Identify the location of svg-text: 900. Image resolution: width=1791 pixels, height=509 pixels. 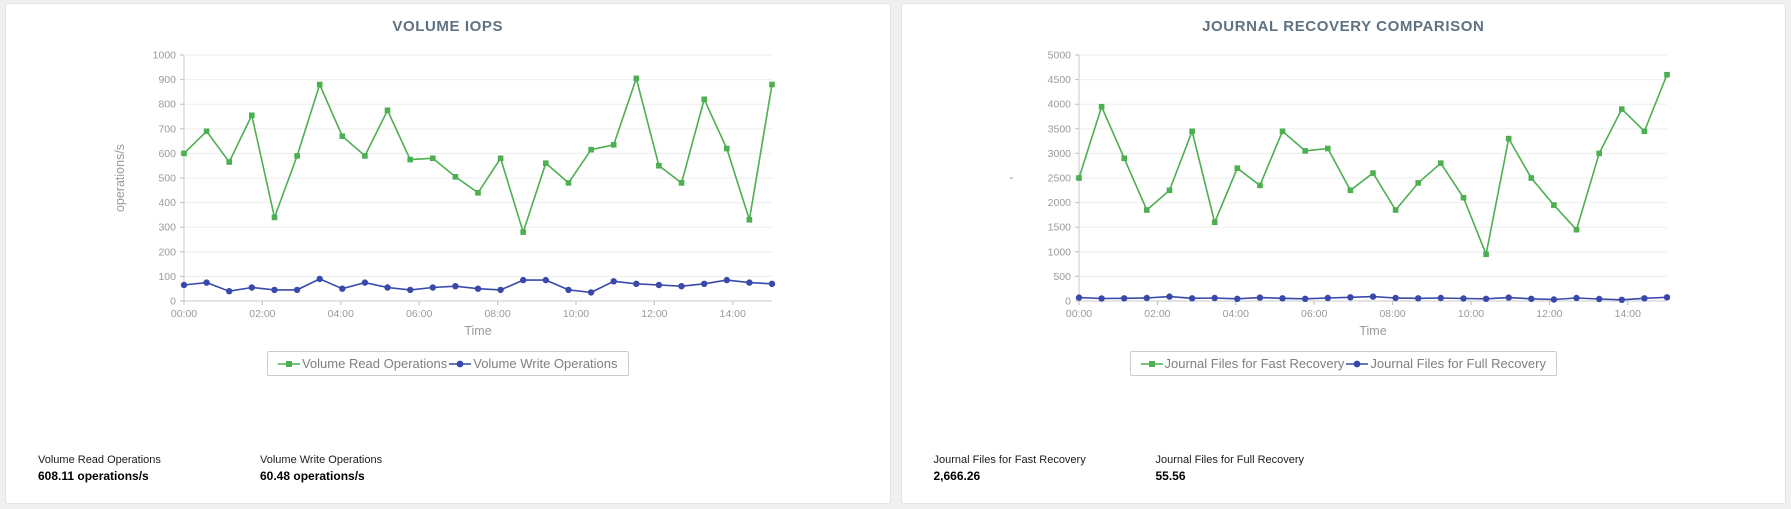
(167, 80).